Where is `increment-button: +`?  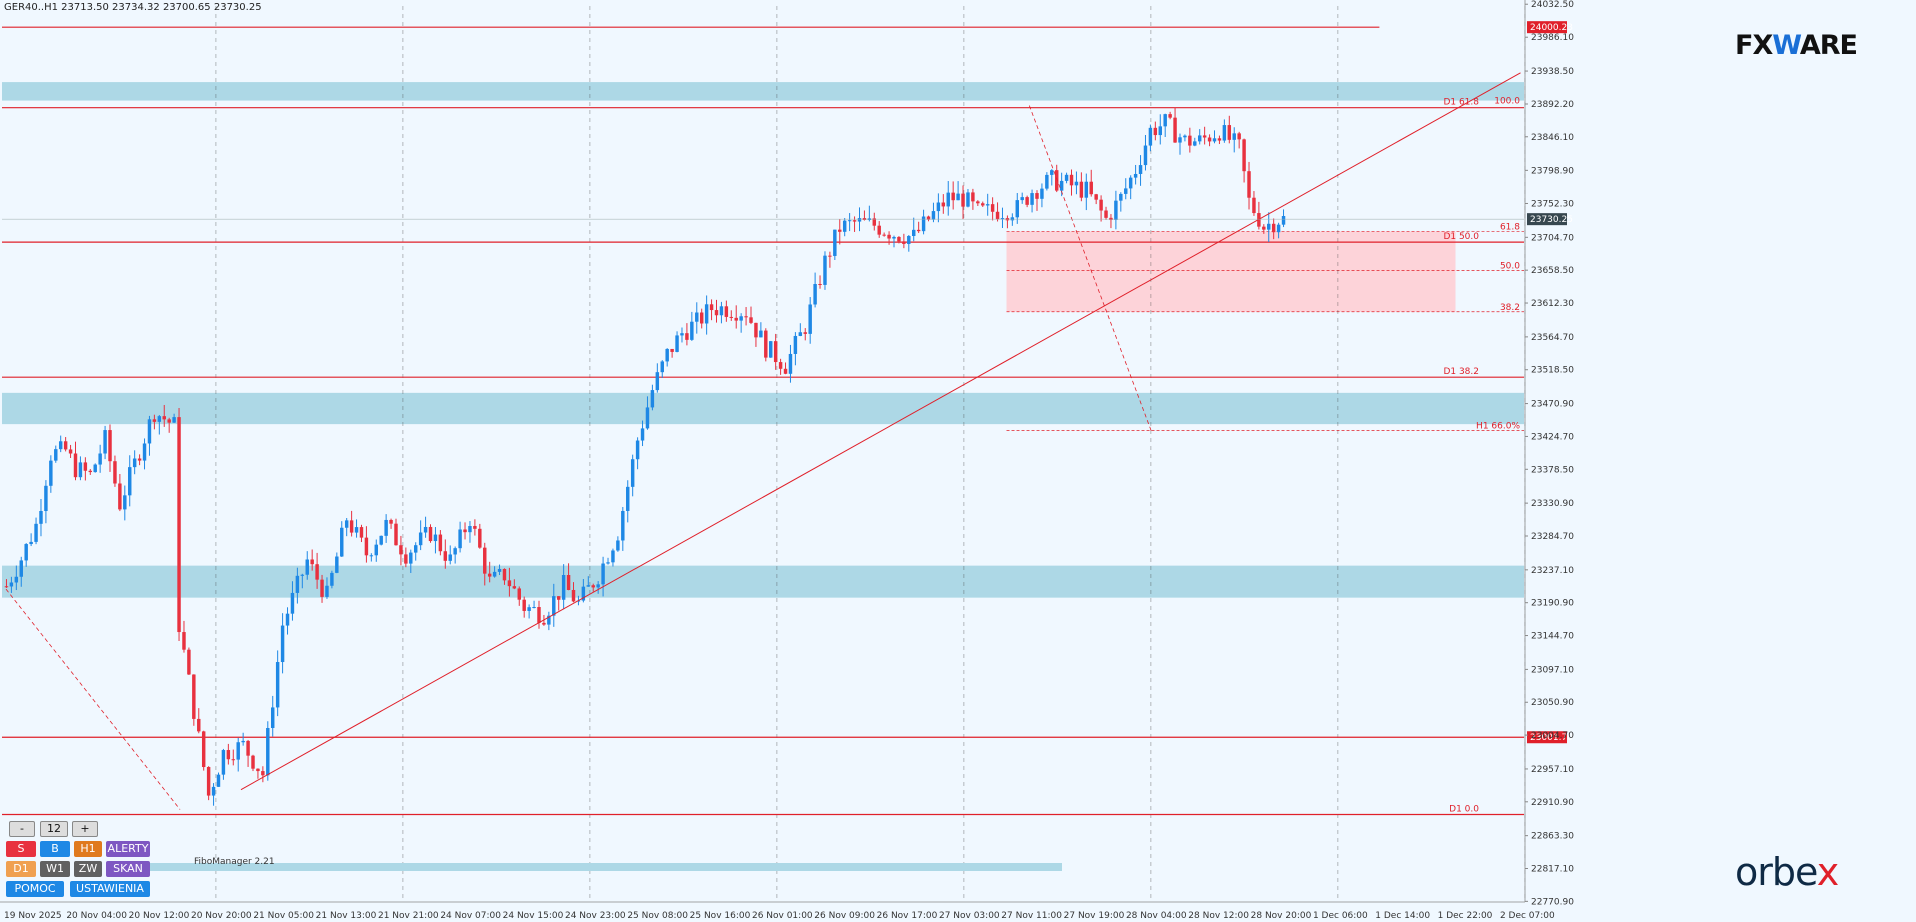 increment-button: + is located at coordinates (85, 829).